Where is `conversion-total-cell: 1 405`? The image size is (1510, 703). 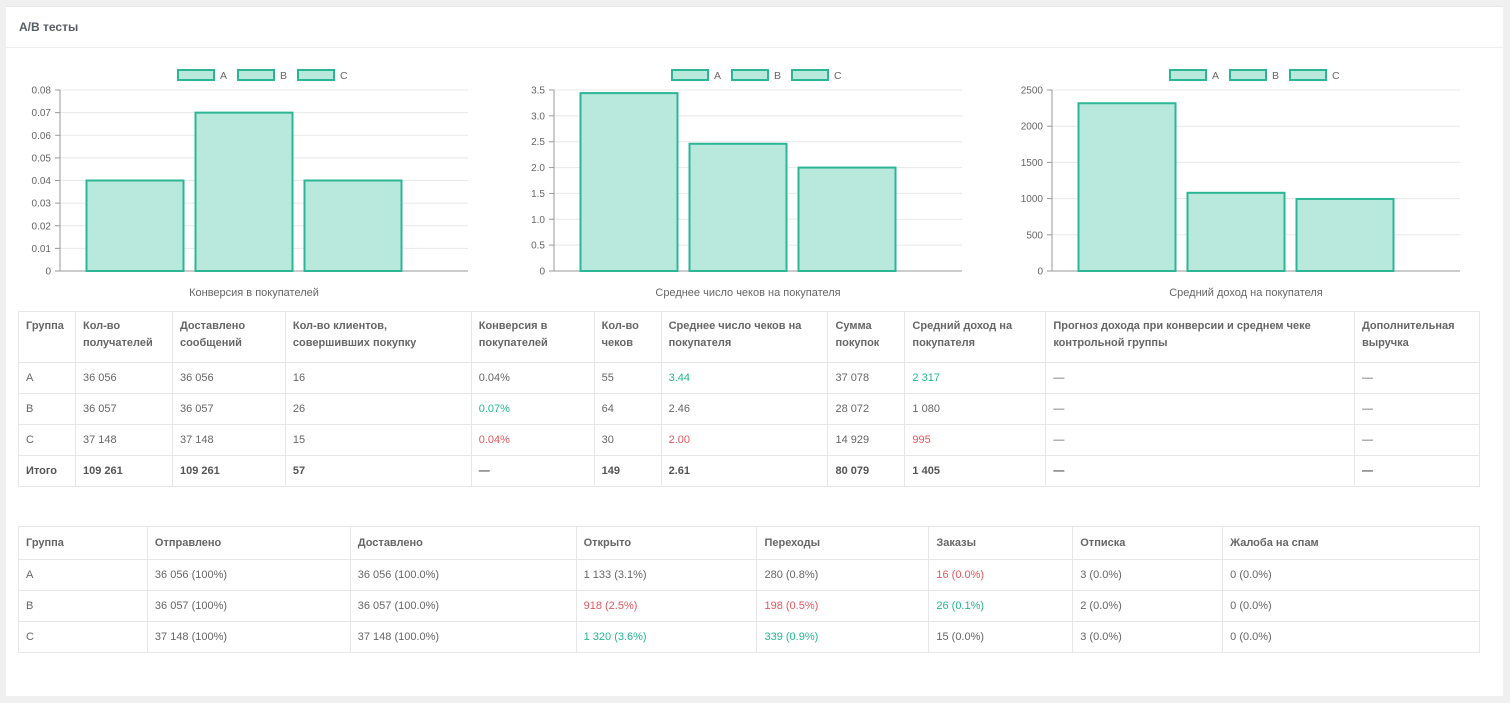
conversion-total-cell: 1 405 is located at coordinates (975, 471).